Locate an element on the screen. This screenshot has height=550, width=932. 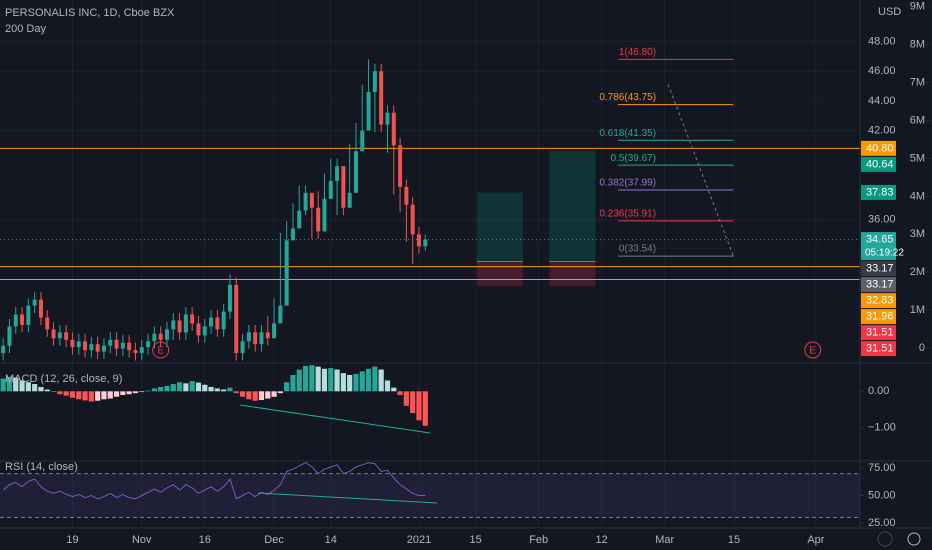
fib-label: 0.618(41.35) is located at coordinates (627, 133).